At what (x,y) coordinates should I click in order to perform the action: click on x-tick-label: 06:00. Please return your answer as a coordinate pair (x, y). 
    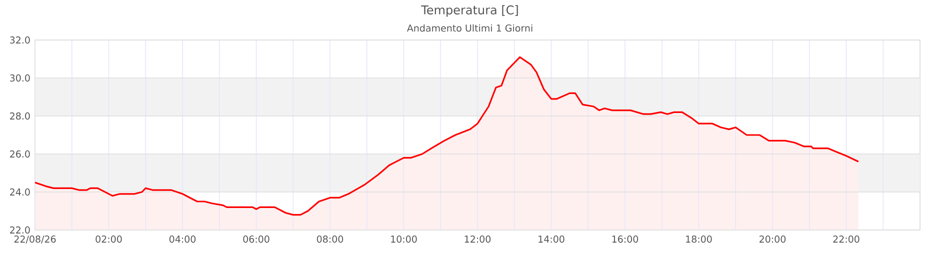
    Looking at the image, I should click on (256, 239).